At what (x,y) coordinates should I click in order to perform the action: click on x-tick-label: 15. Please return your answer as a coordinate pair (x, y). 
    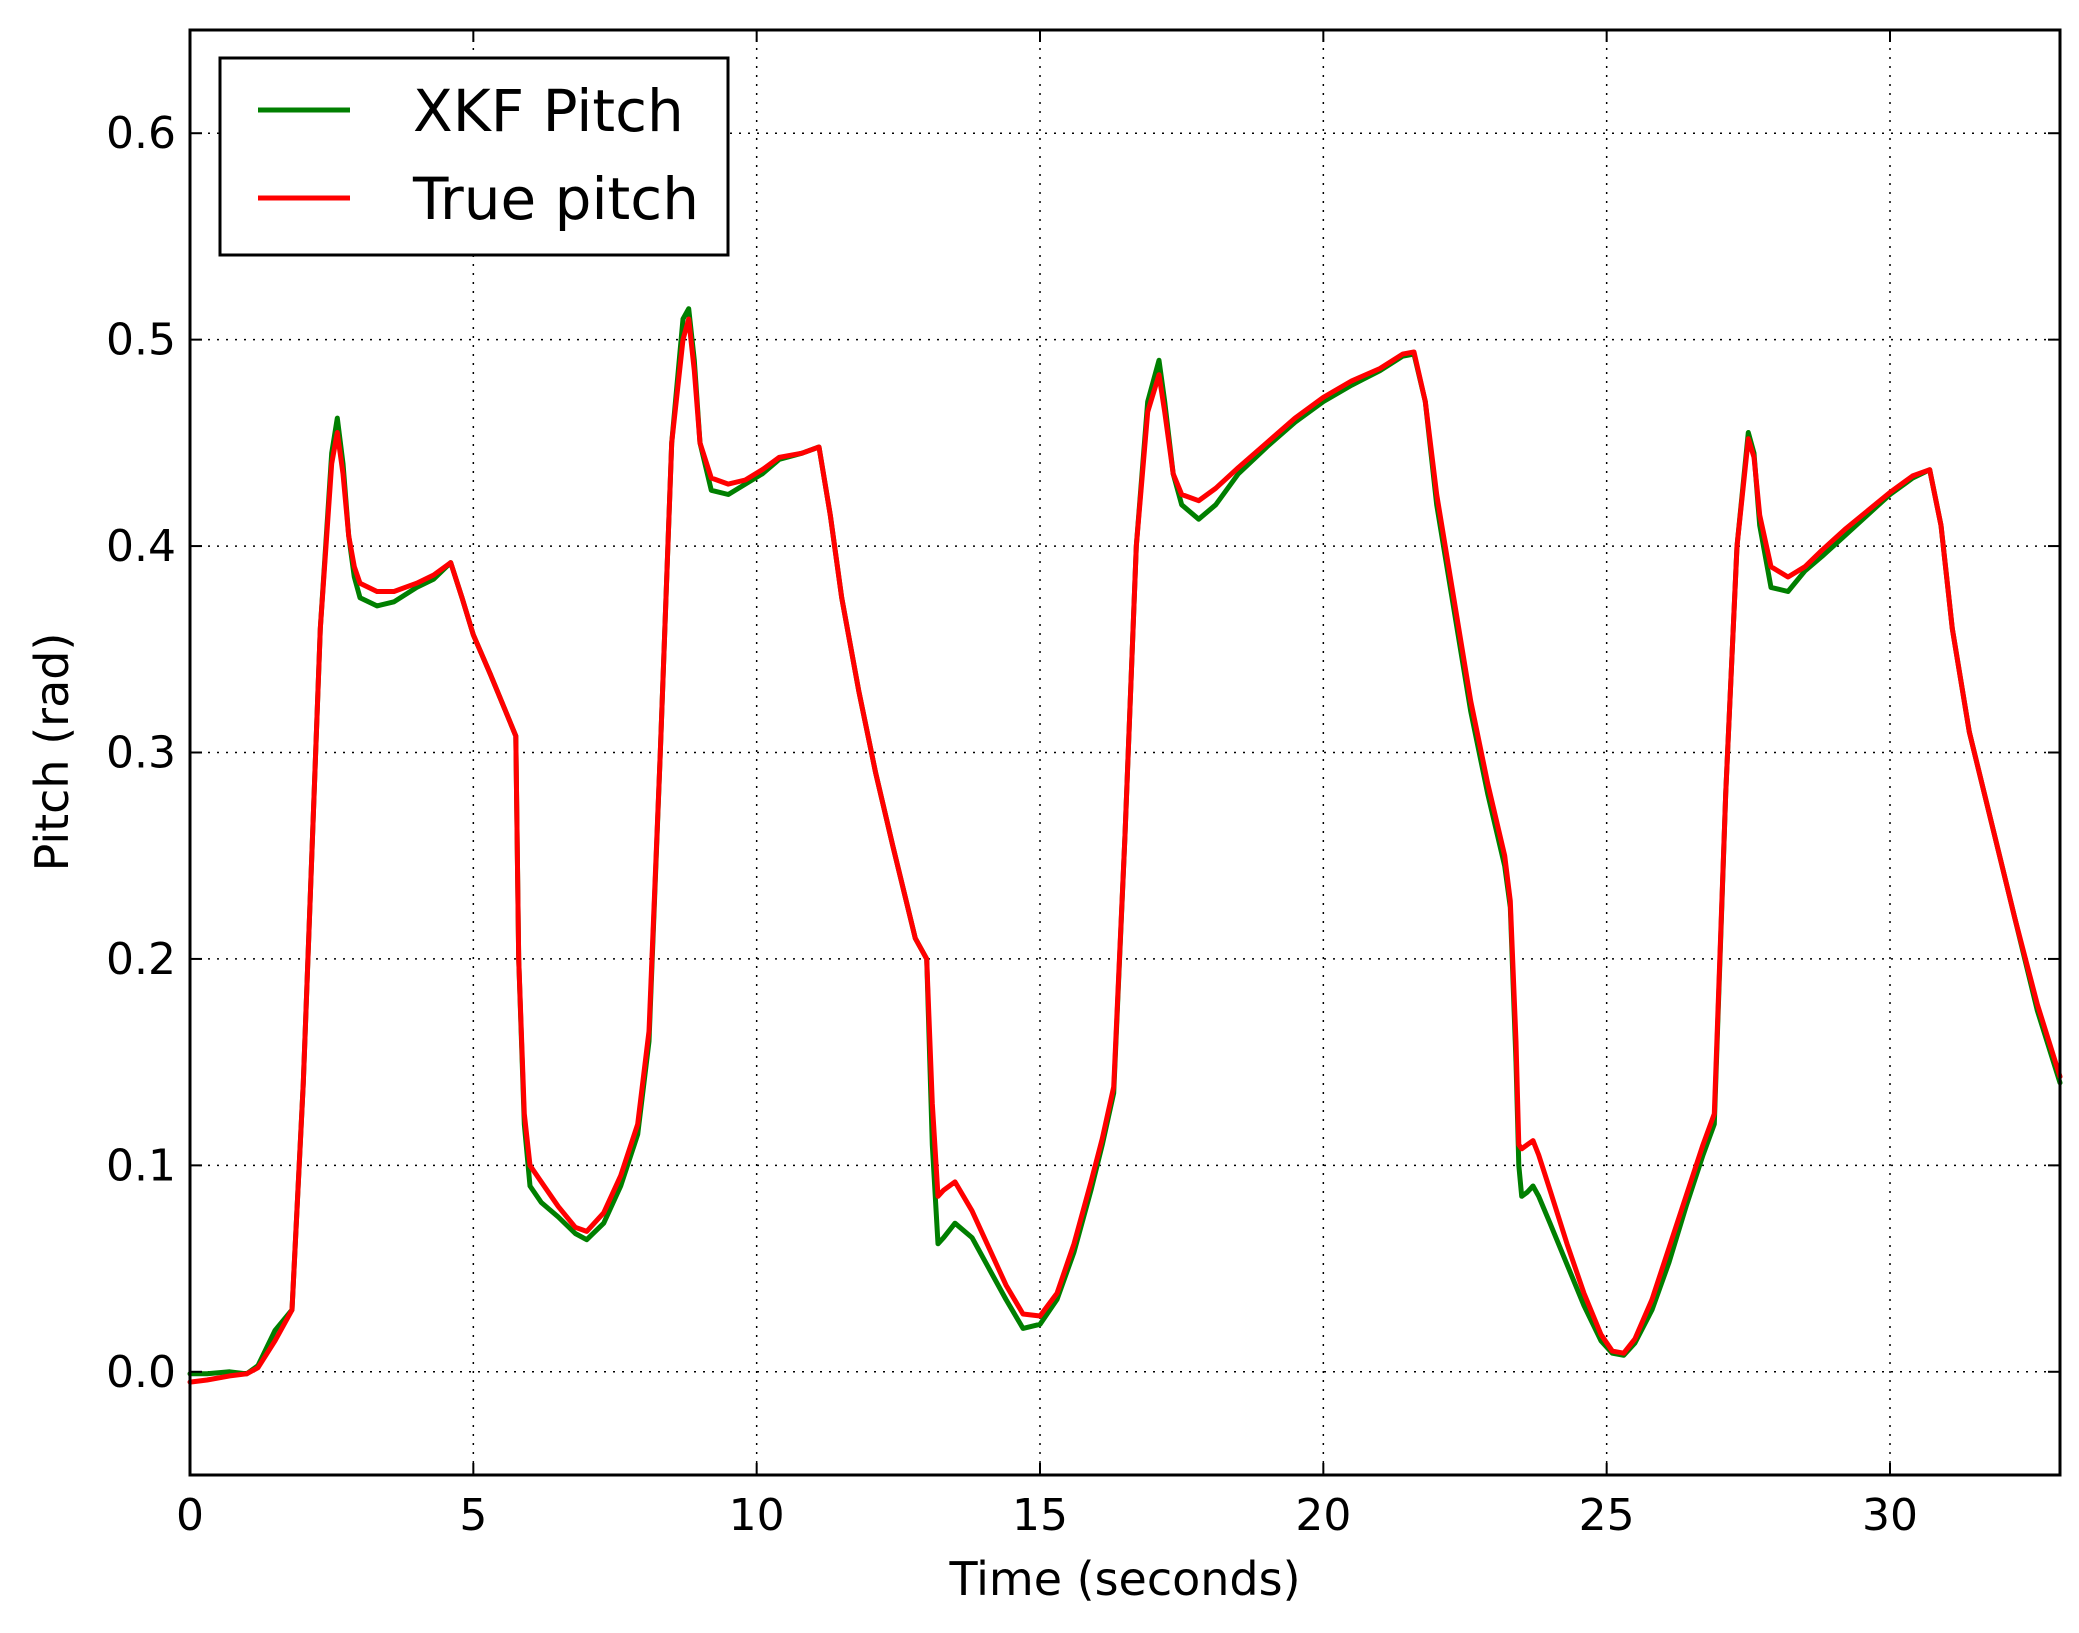
    Looking at the image, I should click on (1040, 1515).